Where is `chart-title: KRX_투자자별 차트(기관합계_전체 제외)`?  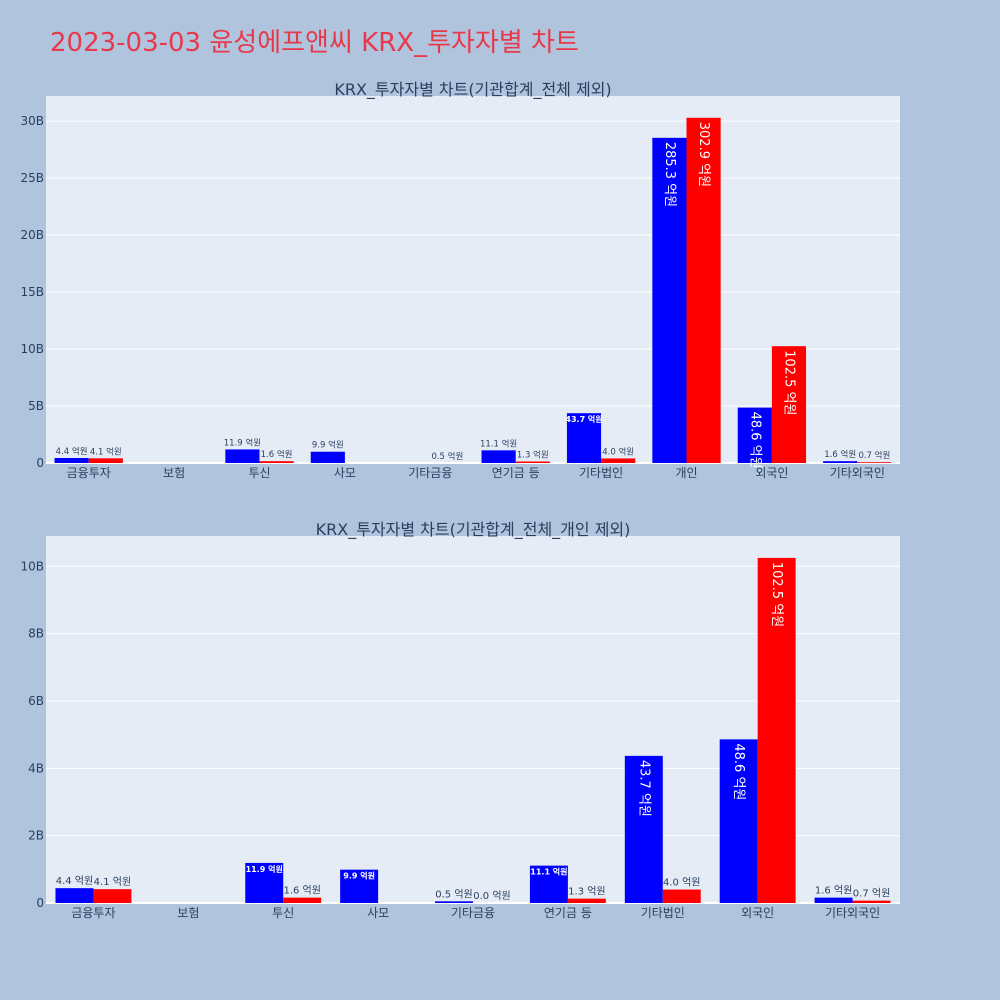 chart-title: KRX_투자자별 차트(기관합계_전체 제외) is located at coordinates (472, 90).